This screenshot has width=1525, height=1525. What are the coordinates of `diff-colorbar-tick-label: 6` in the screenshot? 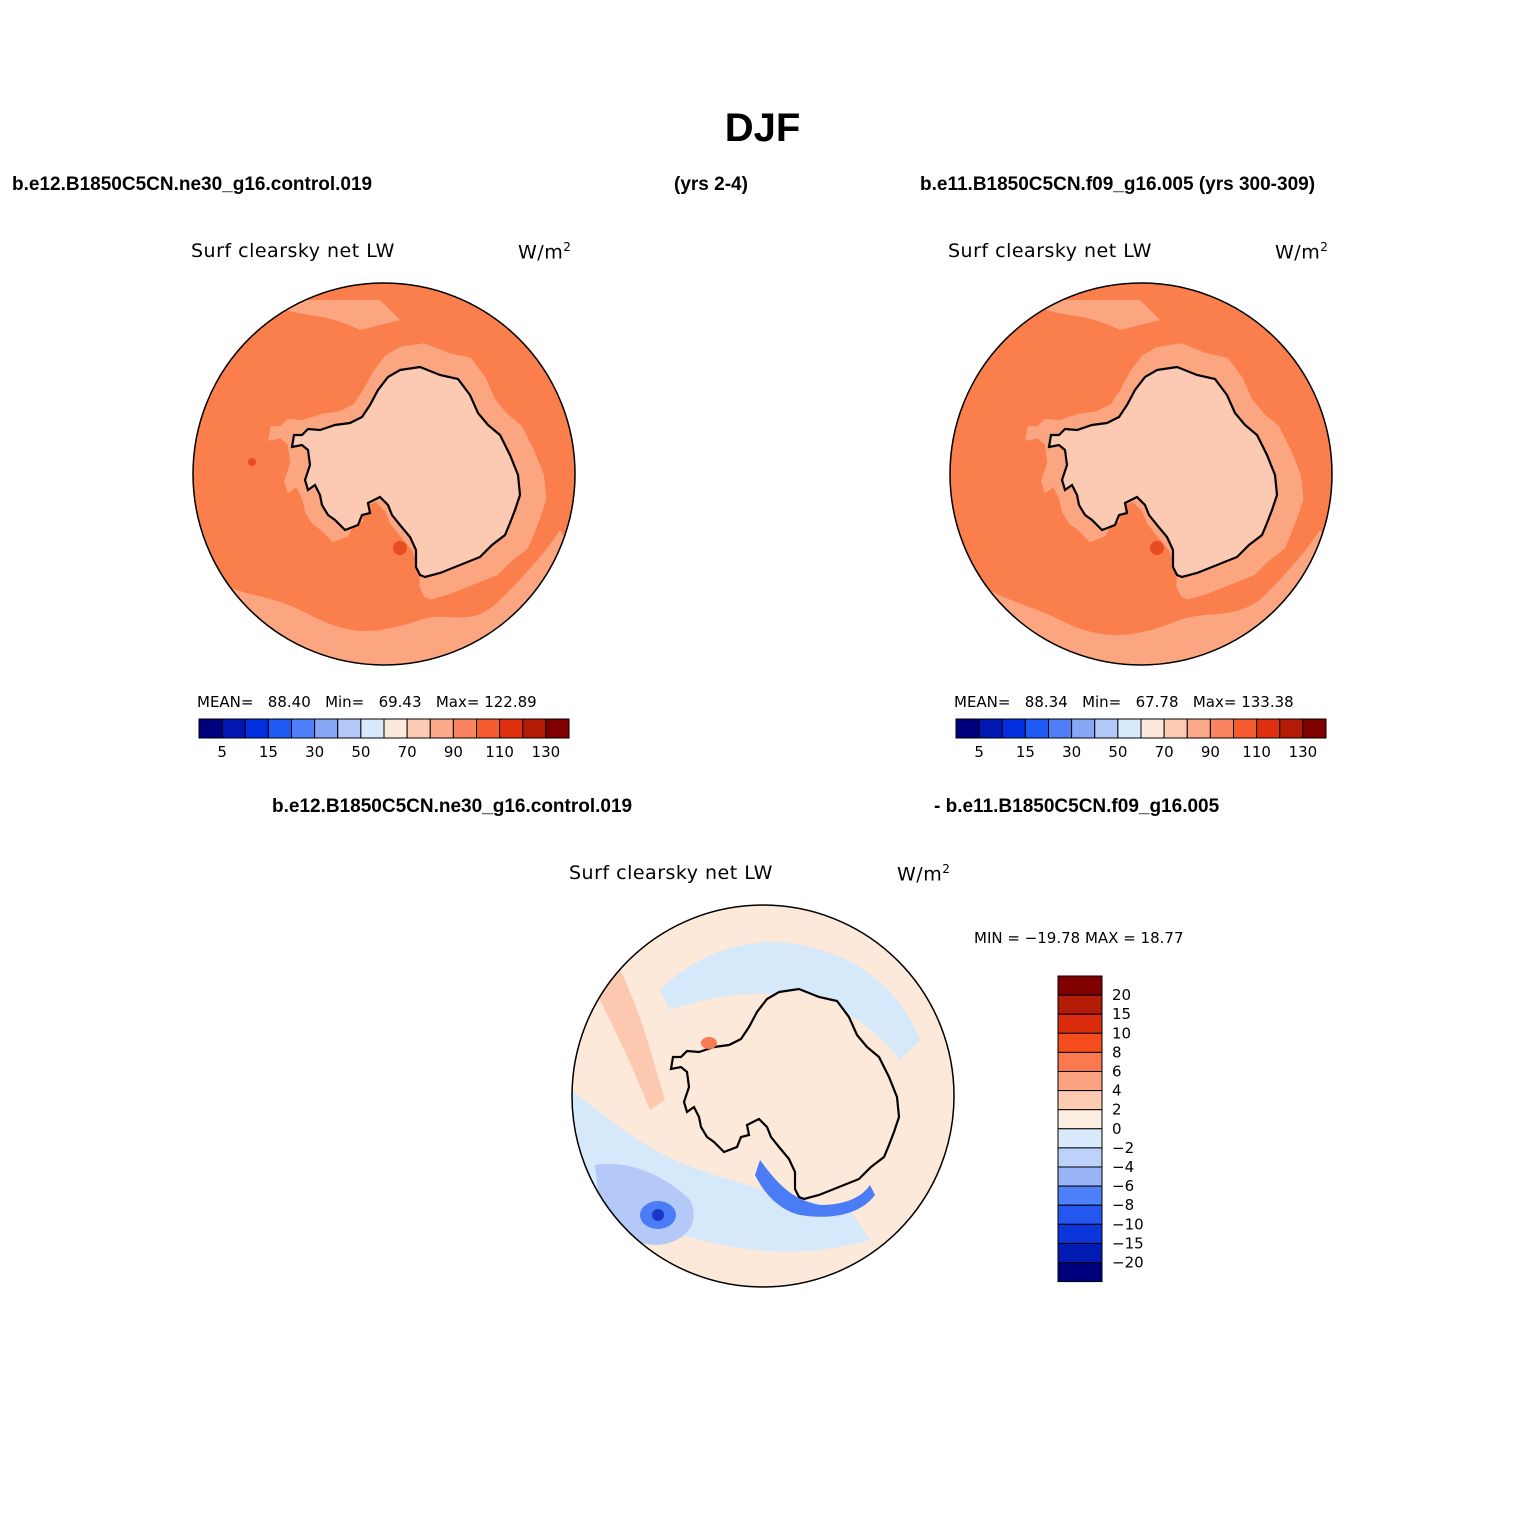 It's located at (1117, 1072).